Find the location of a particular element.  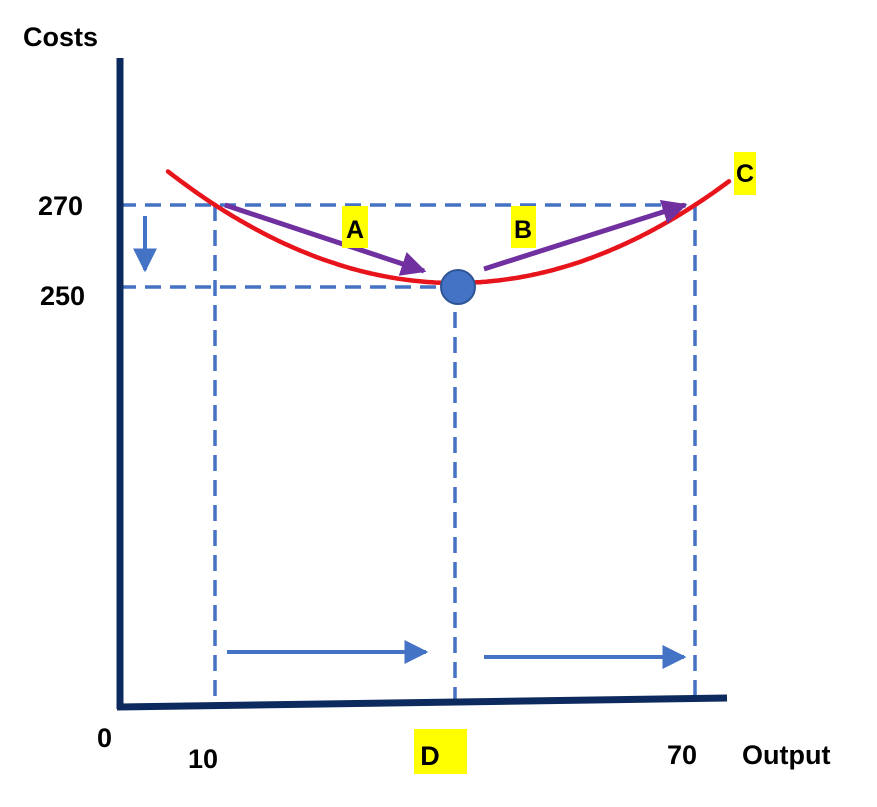

arrow-a is located at coordinates (325, 239).